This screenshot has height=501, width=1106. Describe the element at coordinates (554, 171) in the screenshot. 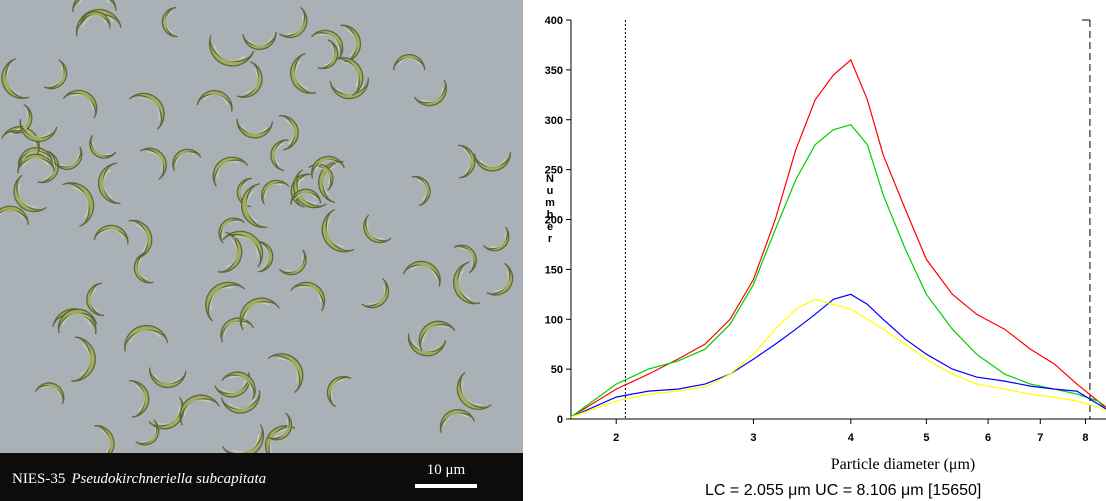

I see `y-tick-label: 250` at that location.